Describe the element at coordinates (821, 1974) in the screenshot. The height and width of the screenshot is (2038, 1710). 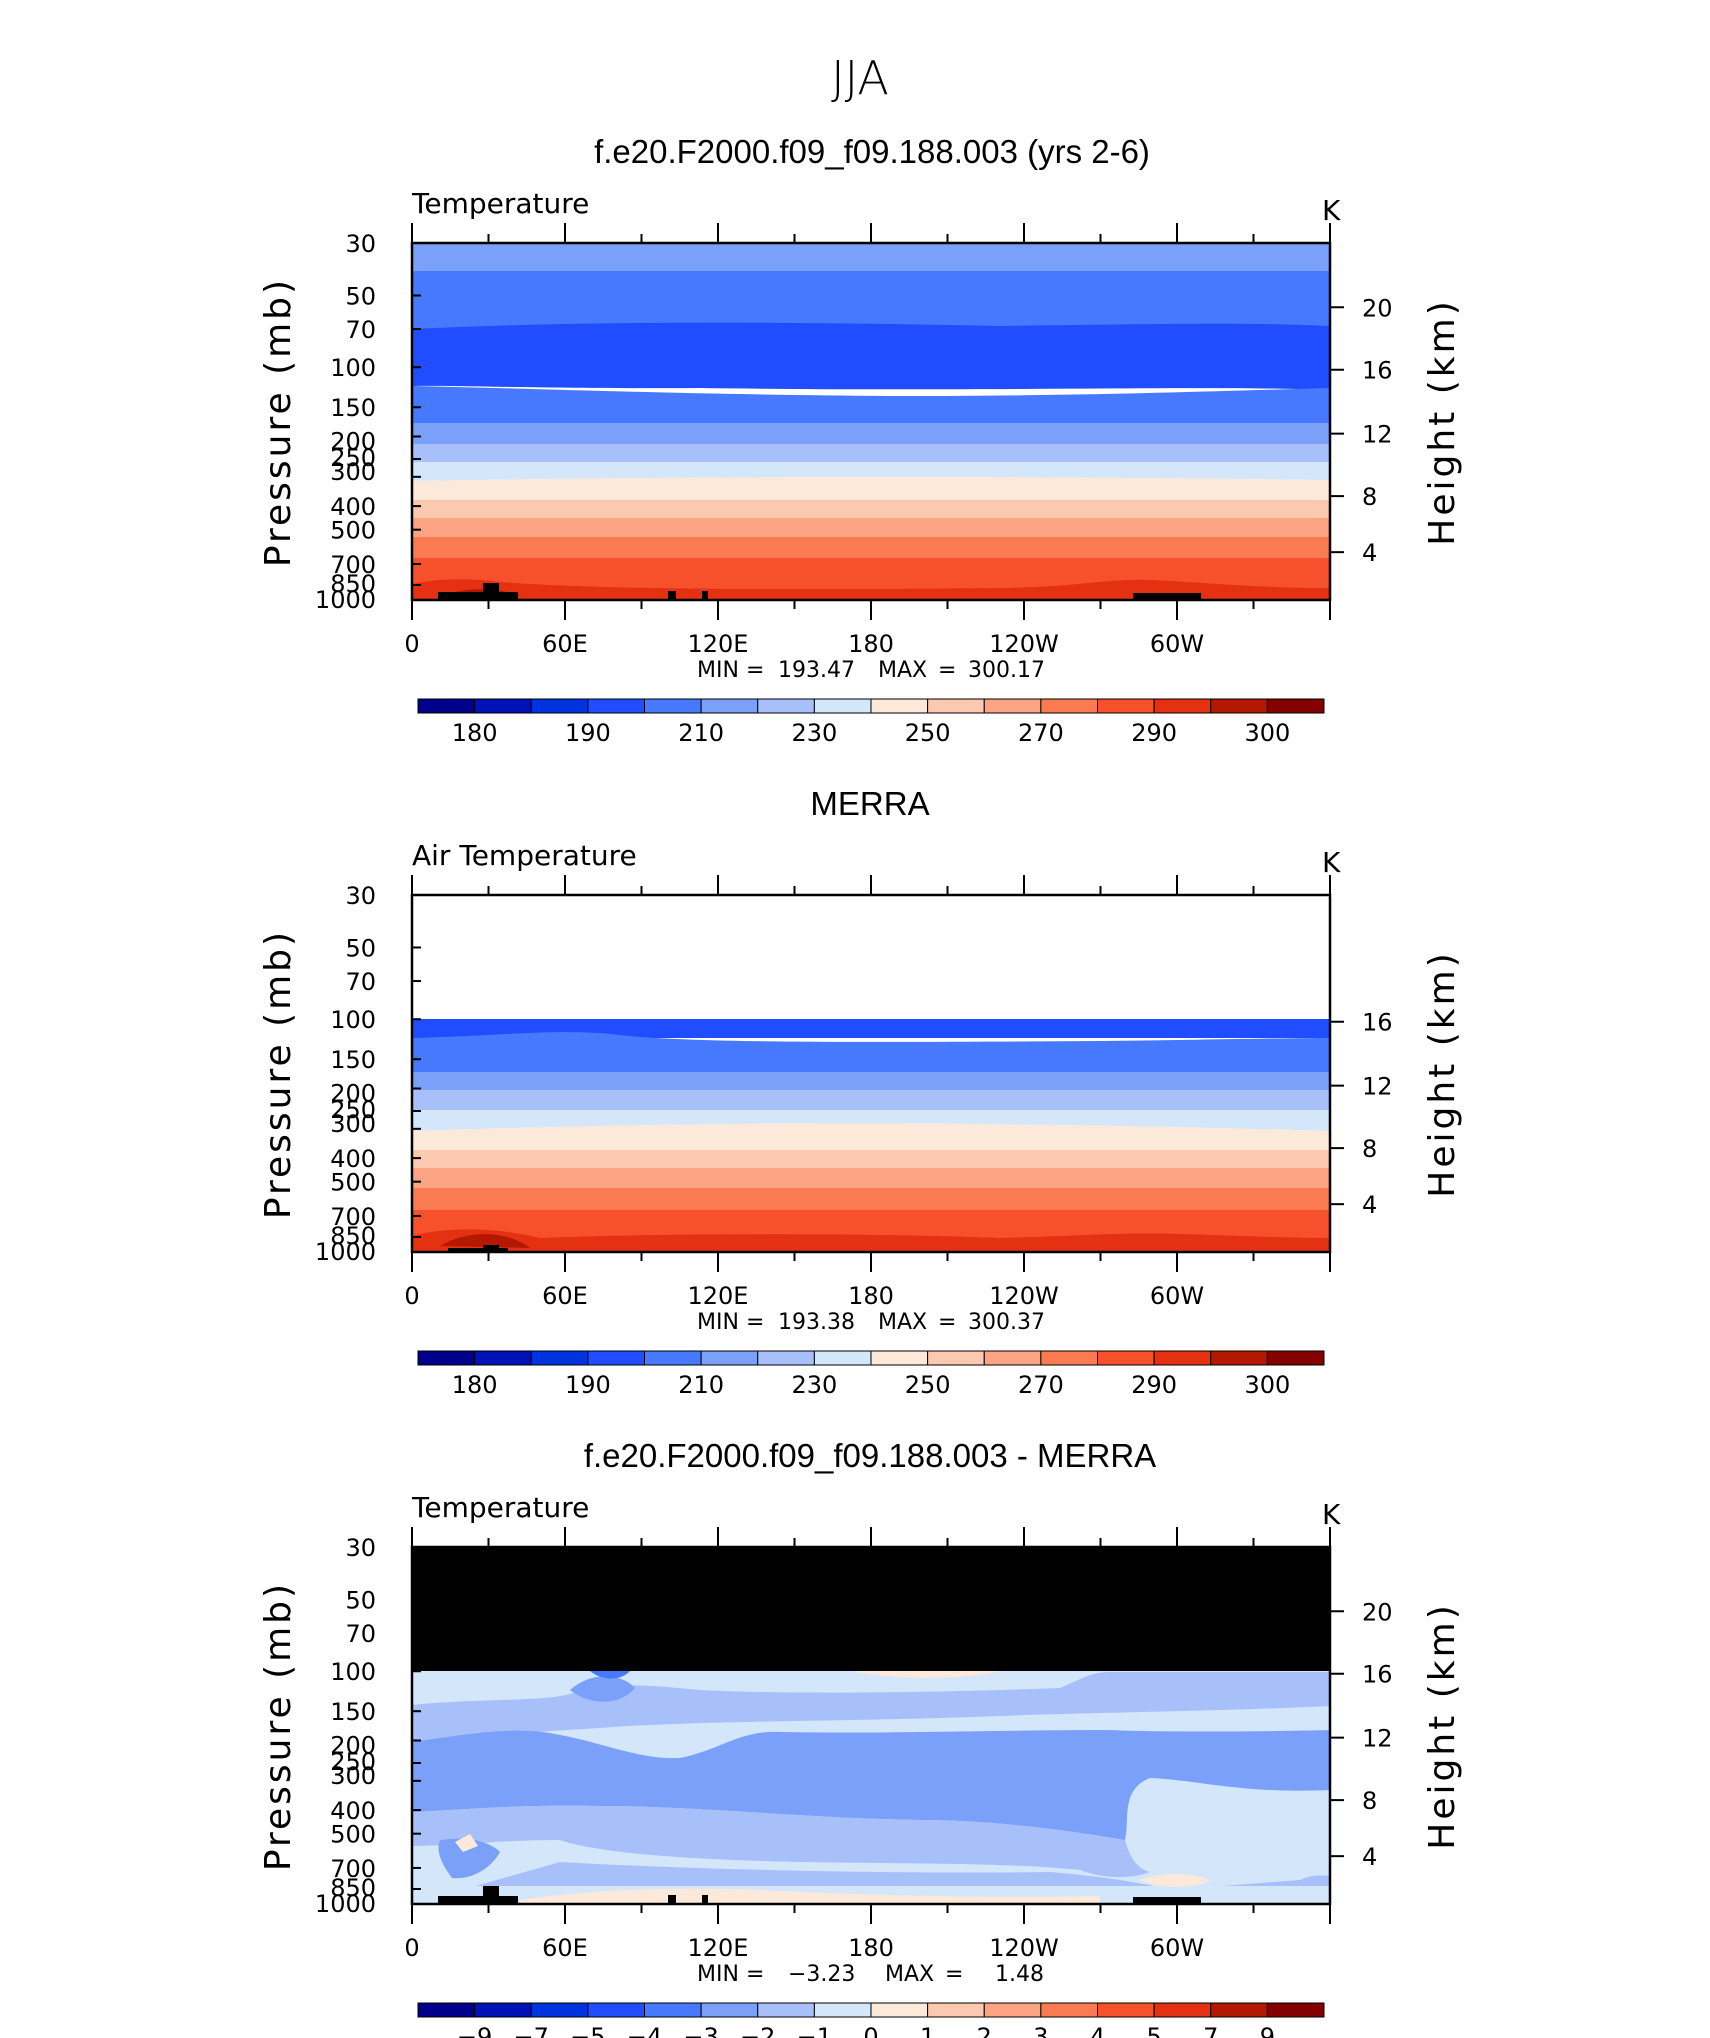
I see `panel-3-min-value: −3.23` at that location.